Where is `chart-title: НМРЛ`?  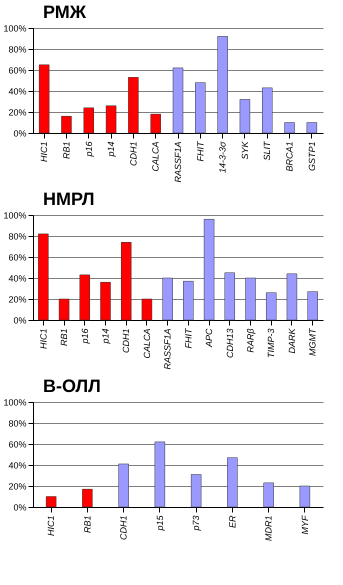 chart-title: НМРЛ is located at coordinates (68, 199).